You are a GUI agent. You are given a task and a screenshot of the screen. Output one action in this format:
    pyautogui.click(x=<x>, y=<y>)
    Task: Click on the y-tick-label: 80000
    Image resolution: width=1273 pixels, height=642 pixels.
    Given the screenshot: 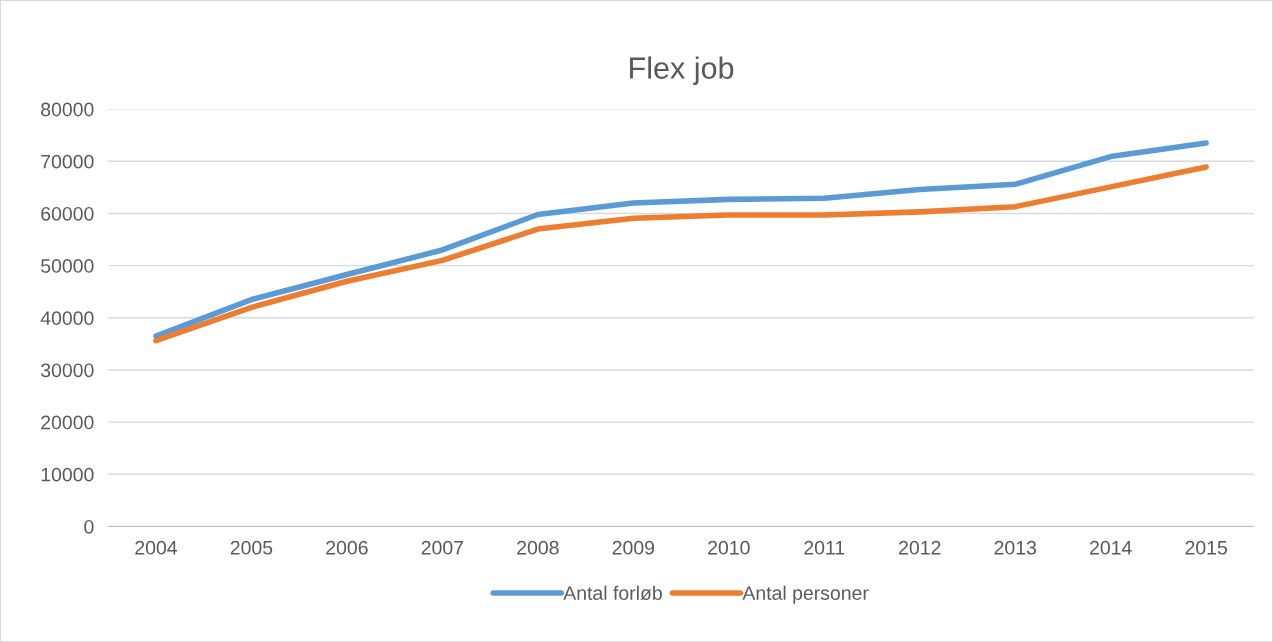 What is the action you would take?
    pyautogui.click(x=67, y=109)
    